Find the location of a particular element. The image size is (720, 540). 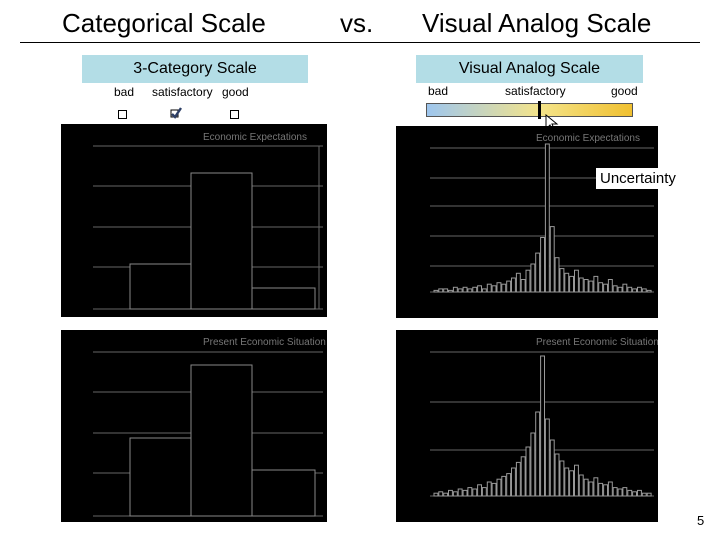

vas-scale-label: Visual Analog Scale is located at coordinates (529, 69).